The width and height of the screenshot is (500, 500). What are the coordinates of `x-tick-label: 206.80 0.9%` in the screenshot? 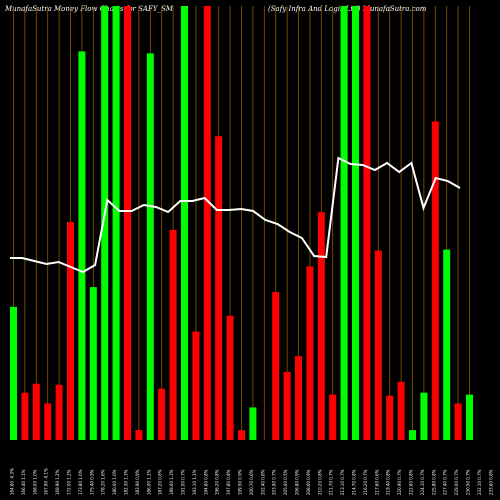 It's located at (297, 482).